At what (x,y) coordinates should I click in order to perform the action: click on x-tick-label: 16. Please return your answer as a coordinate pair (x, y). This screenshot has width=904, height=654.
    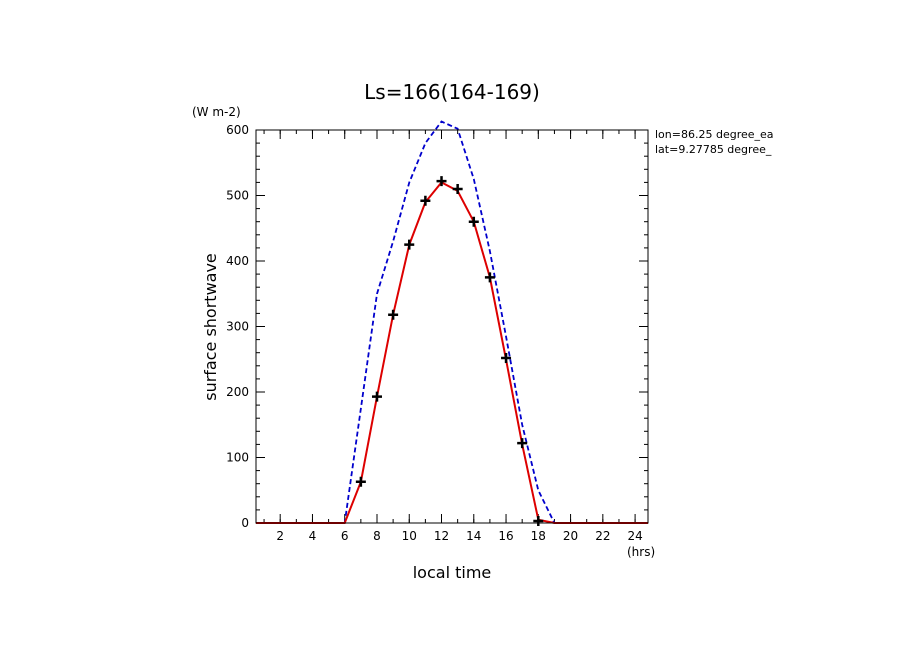
    Looking at the image, I should click on (505, 536).